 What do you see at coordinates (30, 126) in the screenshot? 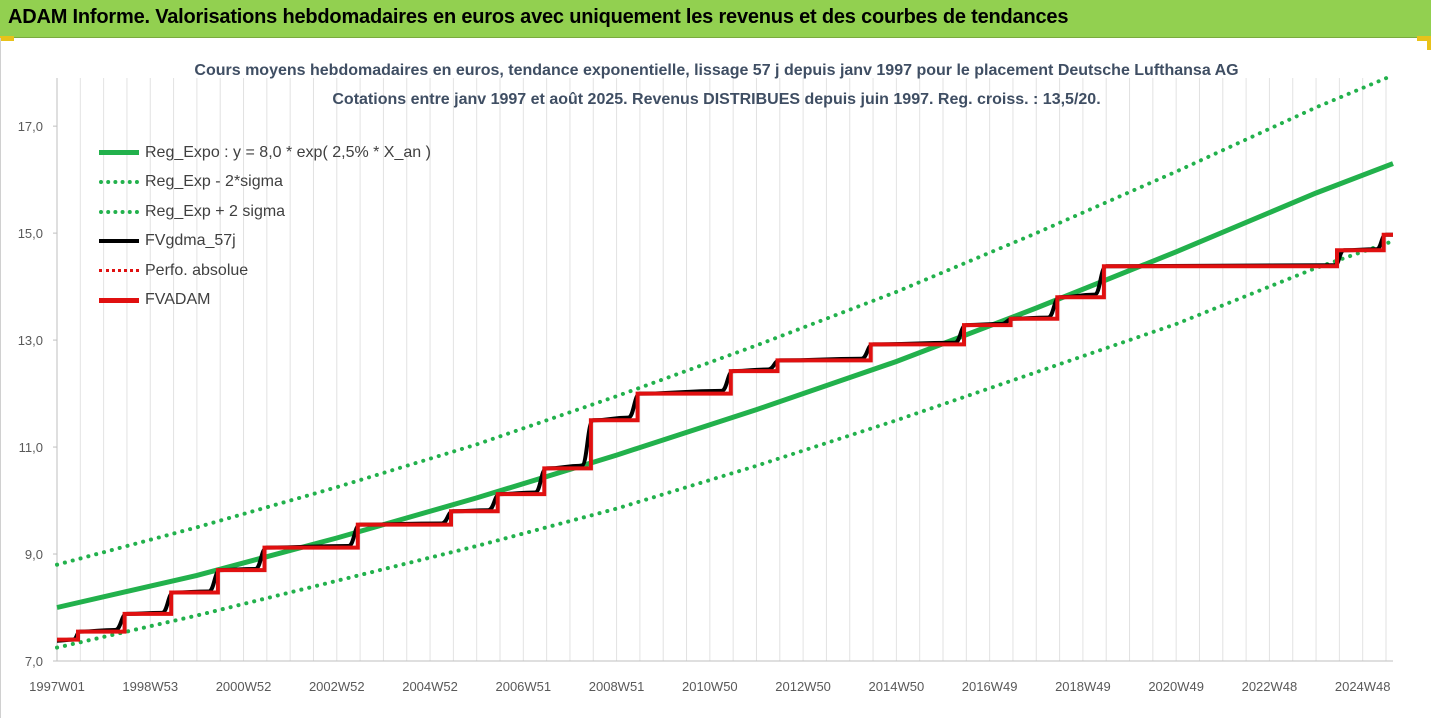
I see `y-tick-label: 17,0` at bounding box center [30, 126].